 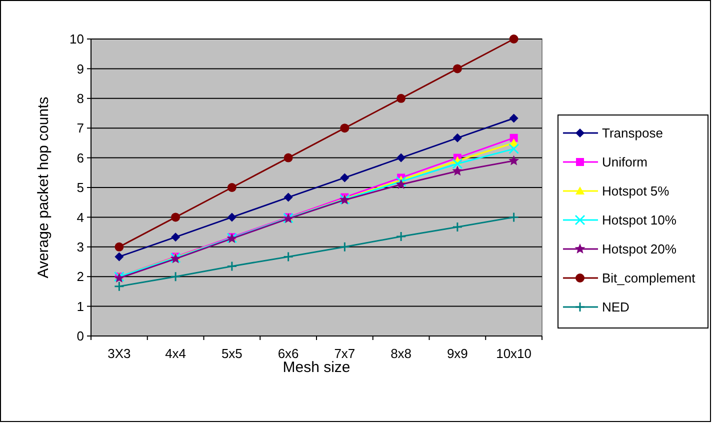 What do you see at coordinates (80, 336) in the screenshot?
I see `y-tick-label: 0` at bounding box center [80, 336].